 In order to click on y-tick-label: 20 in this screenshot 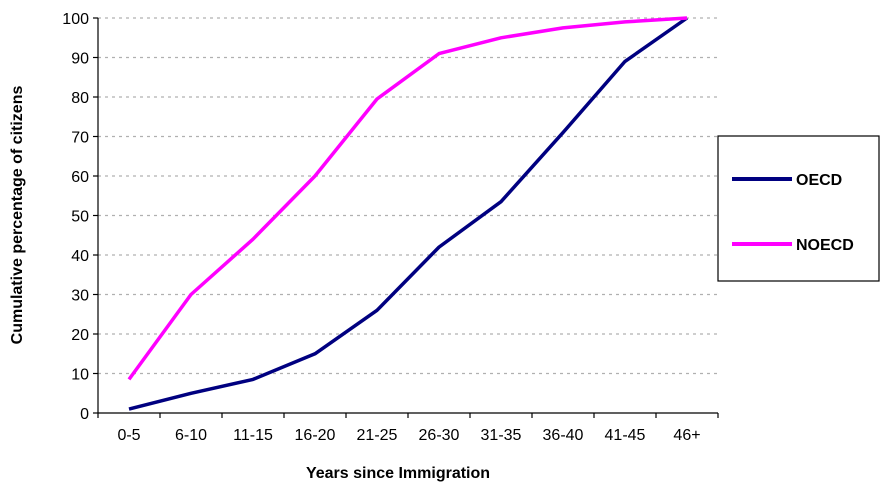, I will do `click(80, 335)`.